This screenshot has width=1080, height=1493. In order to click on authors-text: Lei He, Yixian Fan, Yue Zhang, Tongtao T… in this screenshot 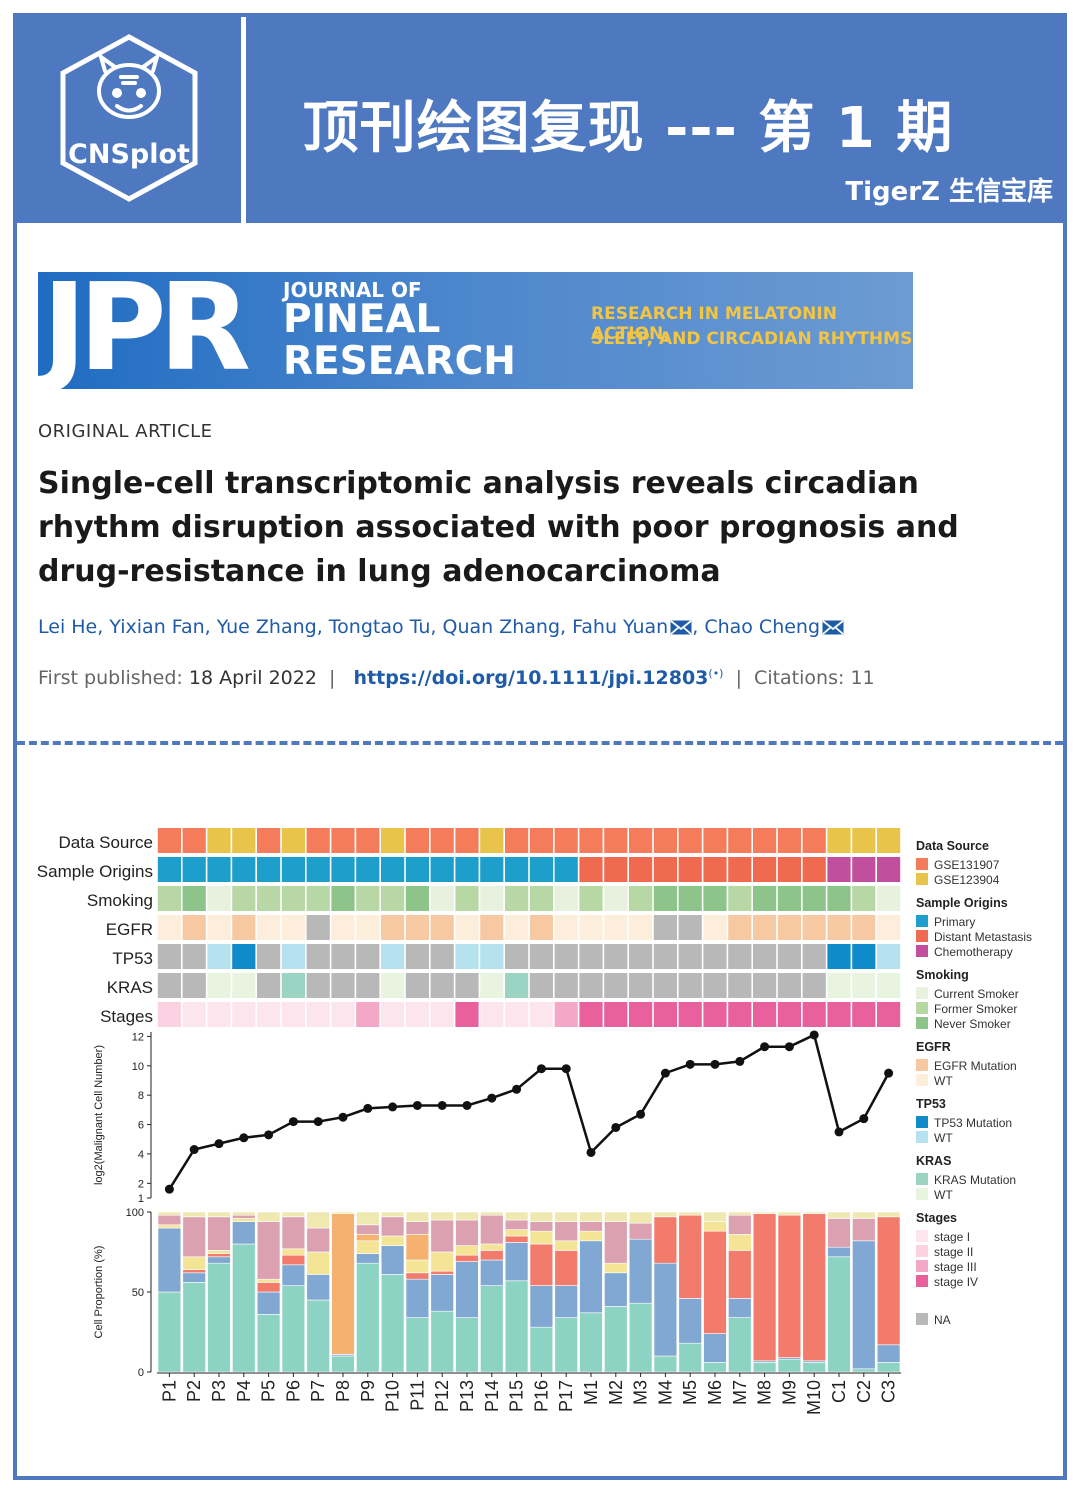, I will do `click(353, 627)`.